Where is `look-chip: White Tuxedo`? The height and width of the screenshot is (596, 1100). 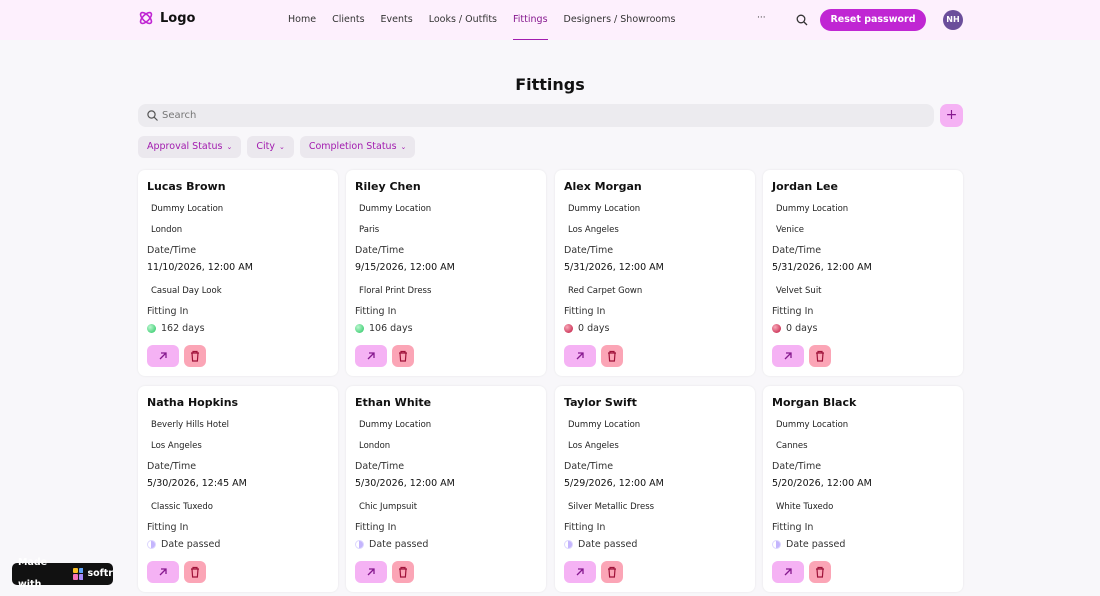 look-chip: White Tuxedo is located at coordinates (805, 507).